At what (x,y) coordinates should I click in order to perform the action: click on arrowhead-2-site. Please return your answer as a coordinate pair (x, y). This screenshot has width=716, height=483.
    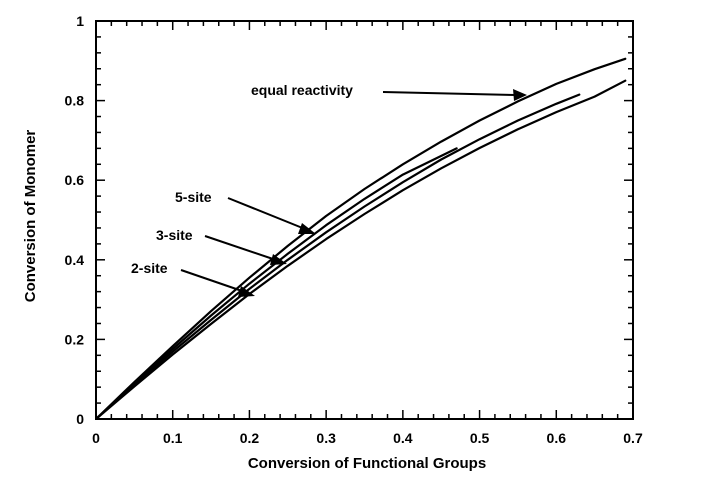
    Looking at the image, I should click on (246, 291).